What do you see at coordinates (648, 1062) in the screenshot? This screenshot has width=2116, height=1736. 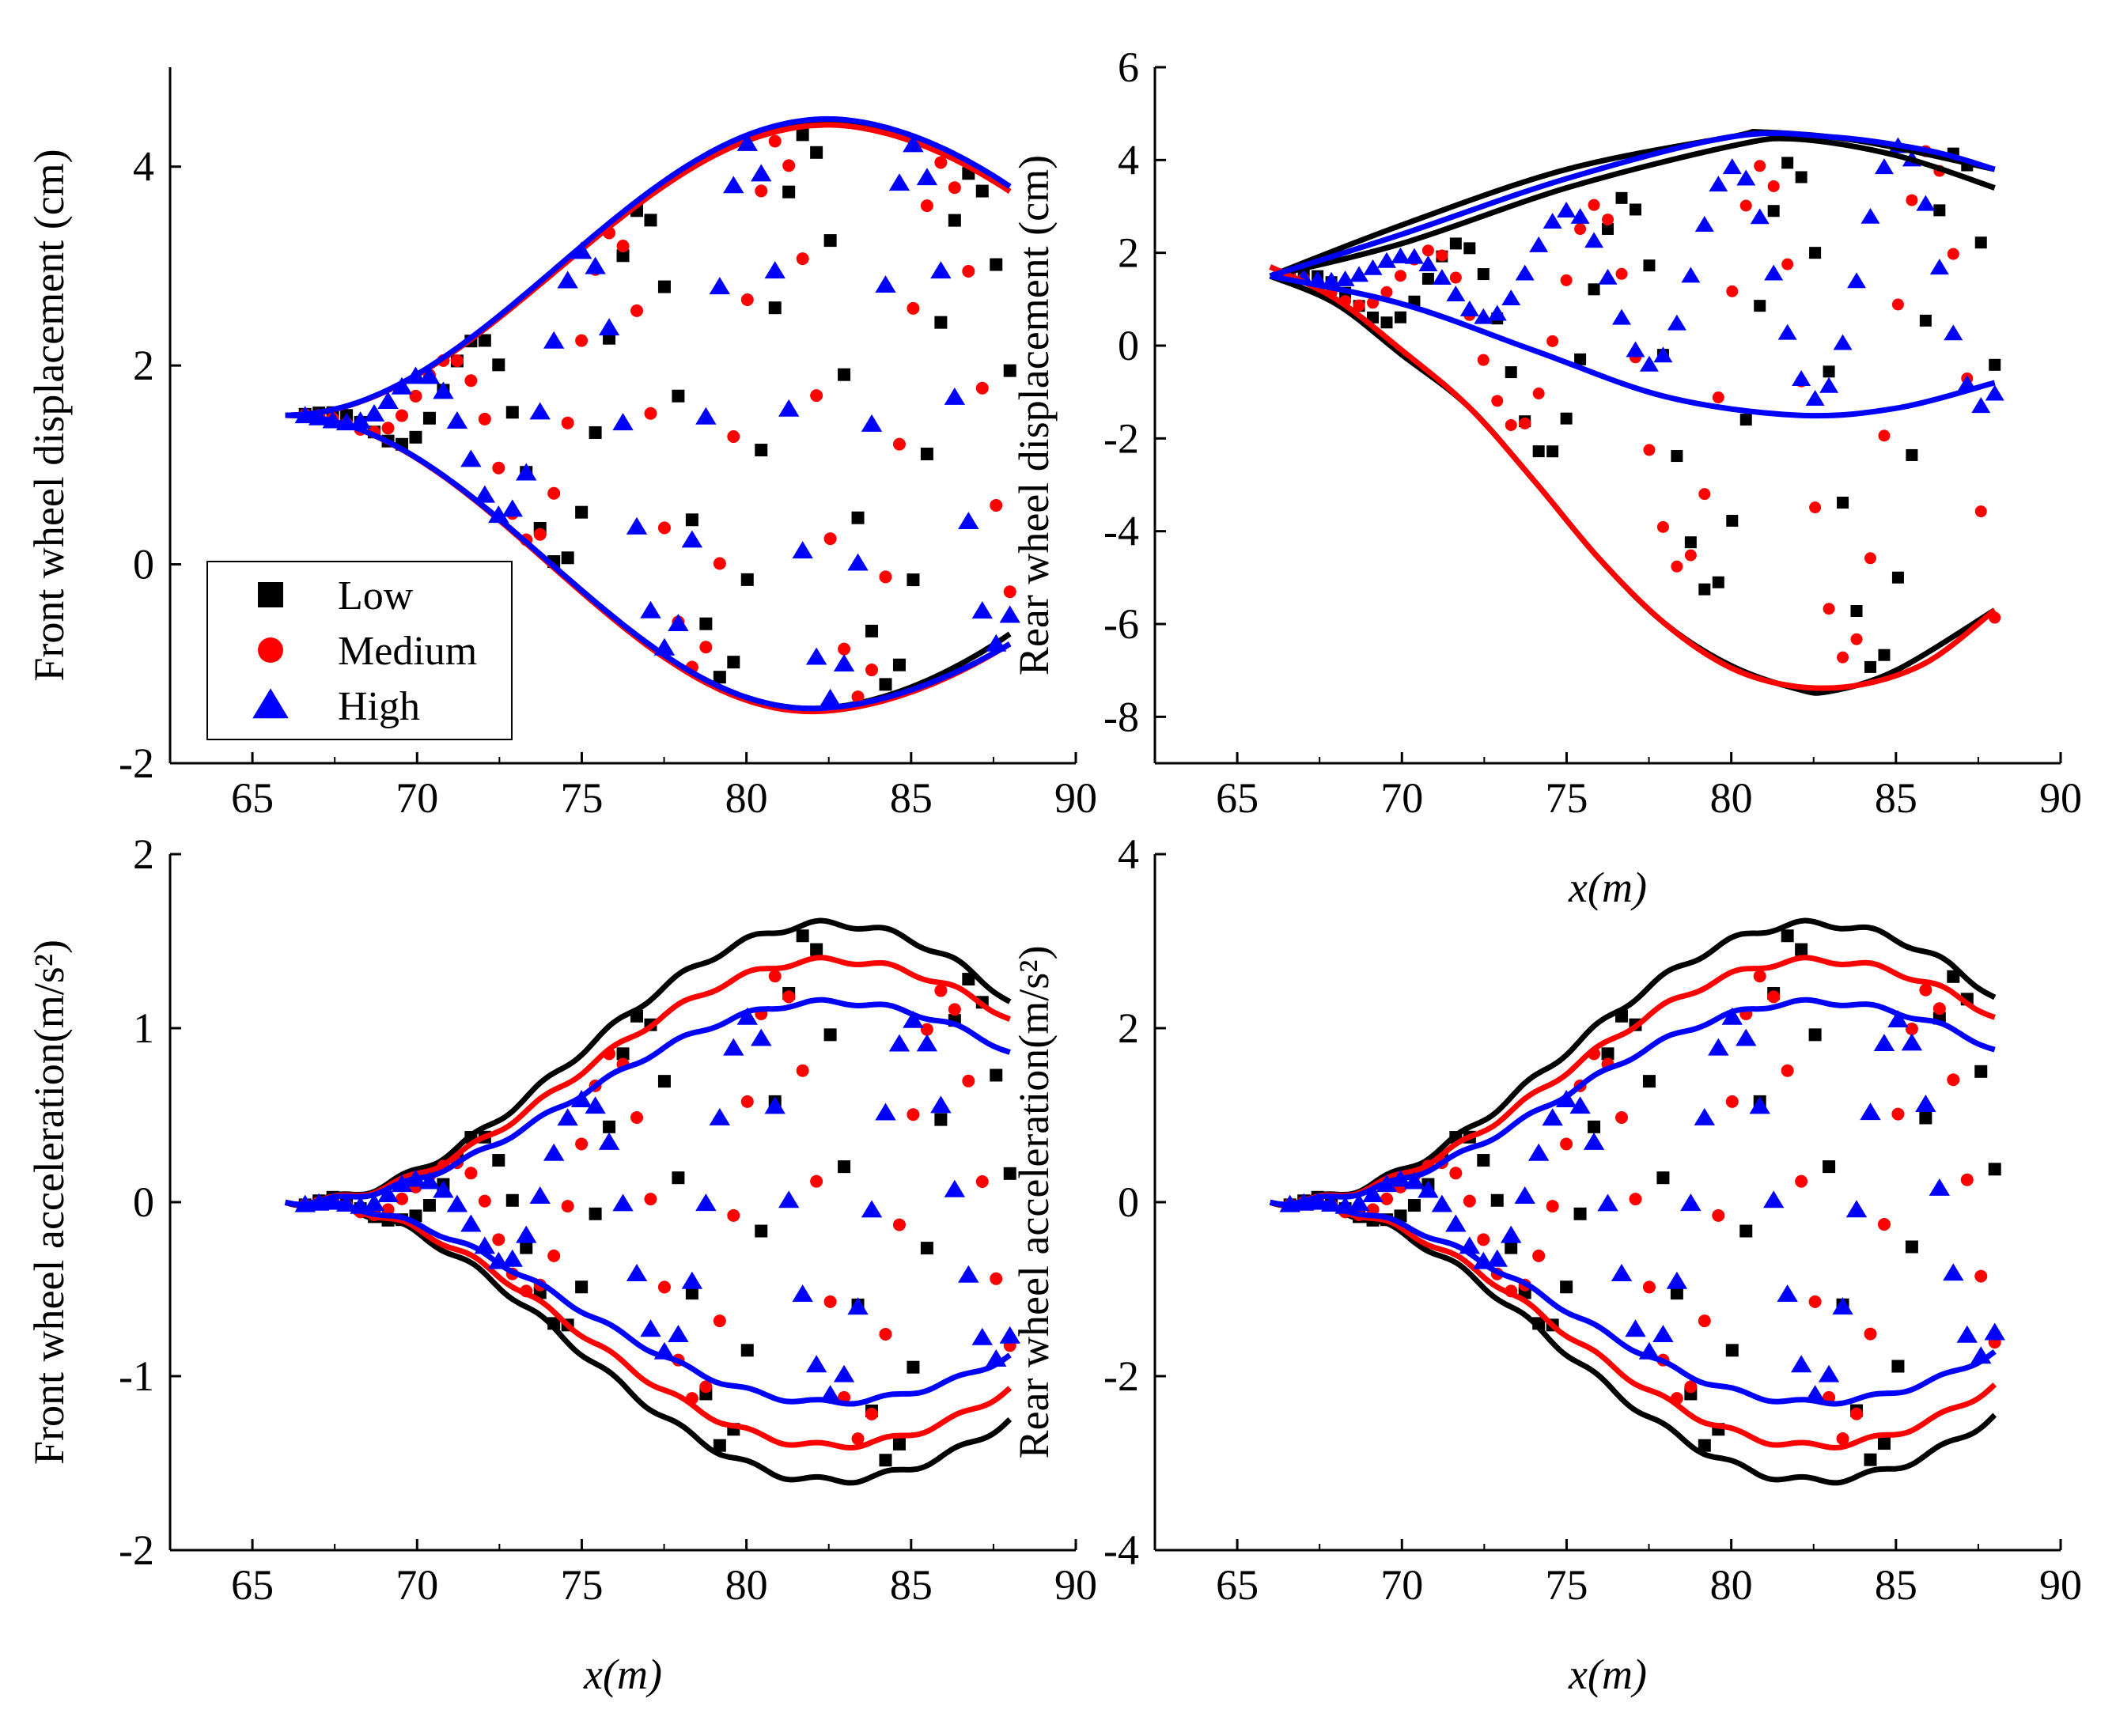 I see `upper-envelope-low` at bounding box center [648, 1062].